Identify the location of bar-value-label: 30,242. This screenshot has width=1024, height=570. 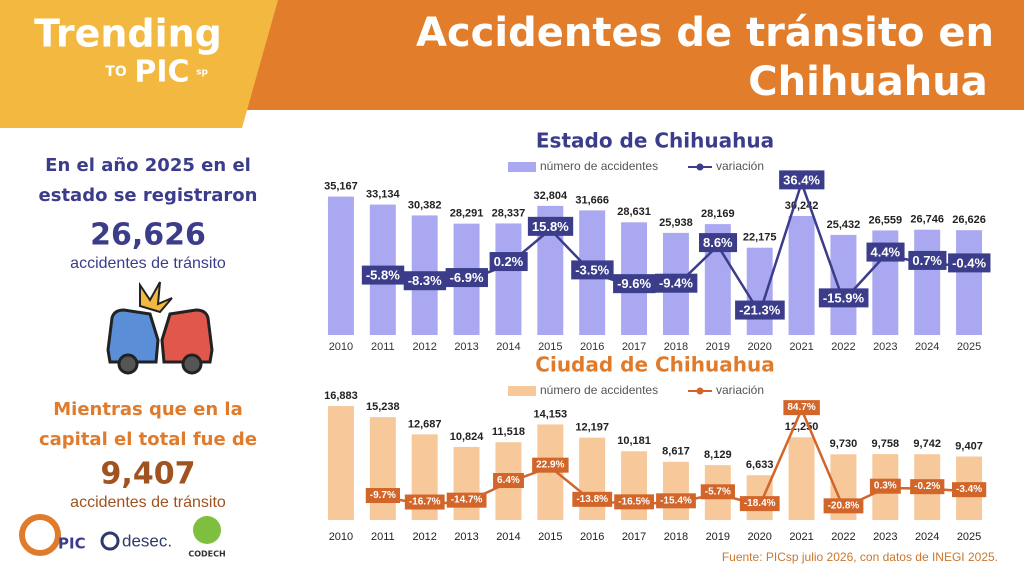
(802, 206).